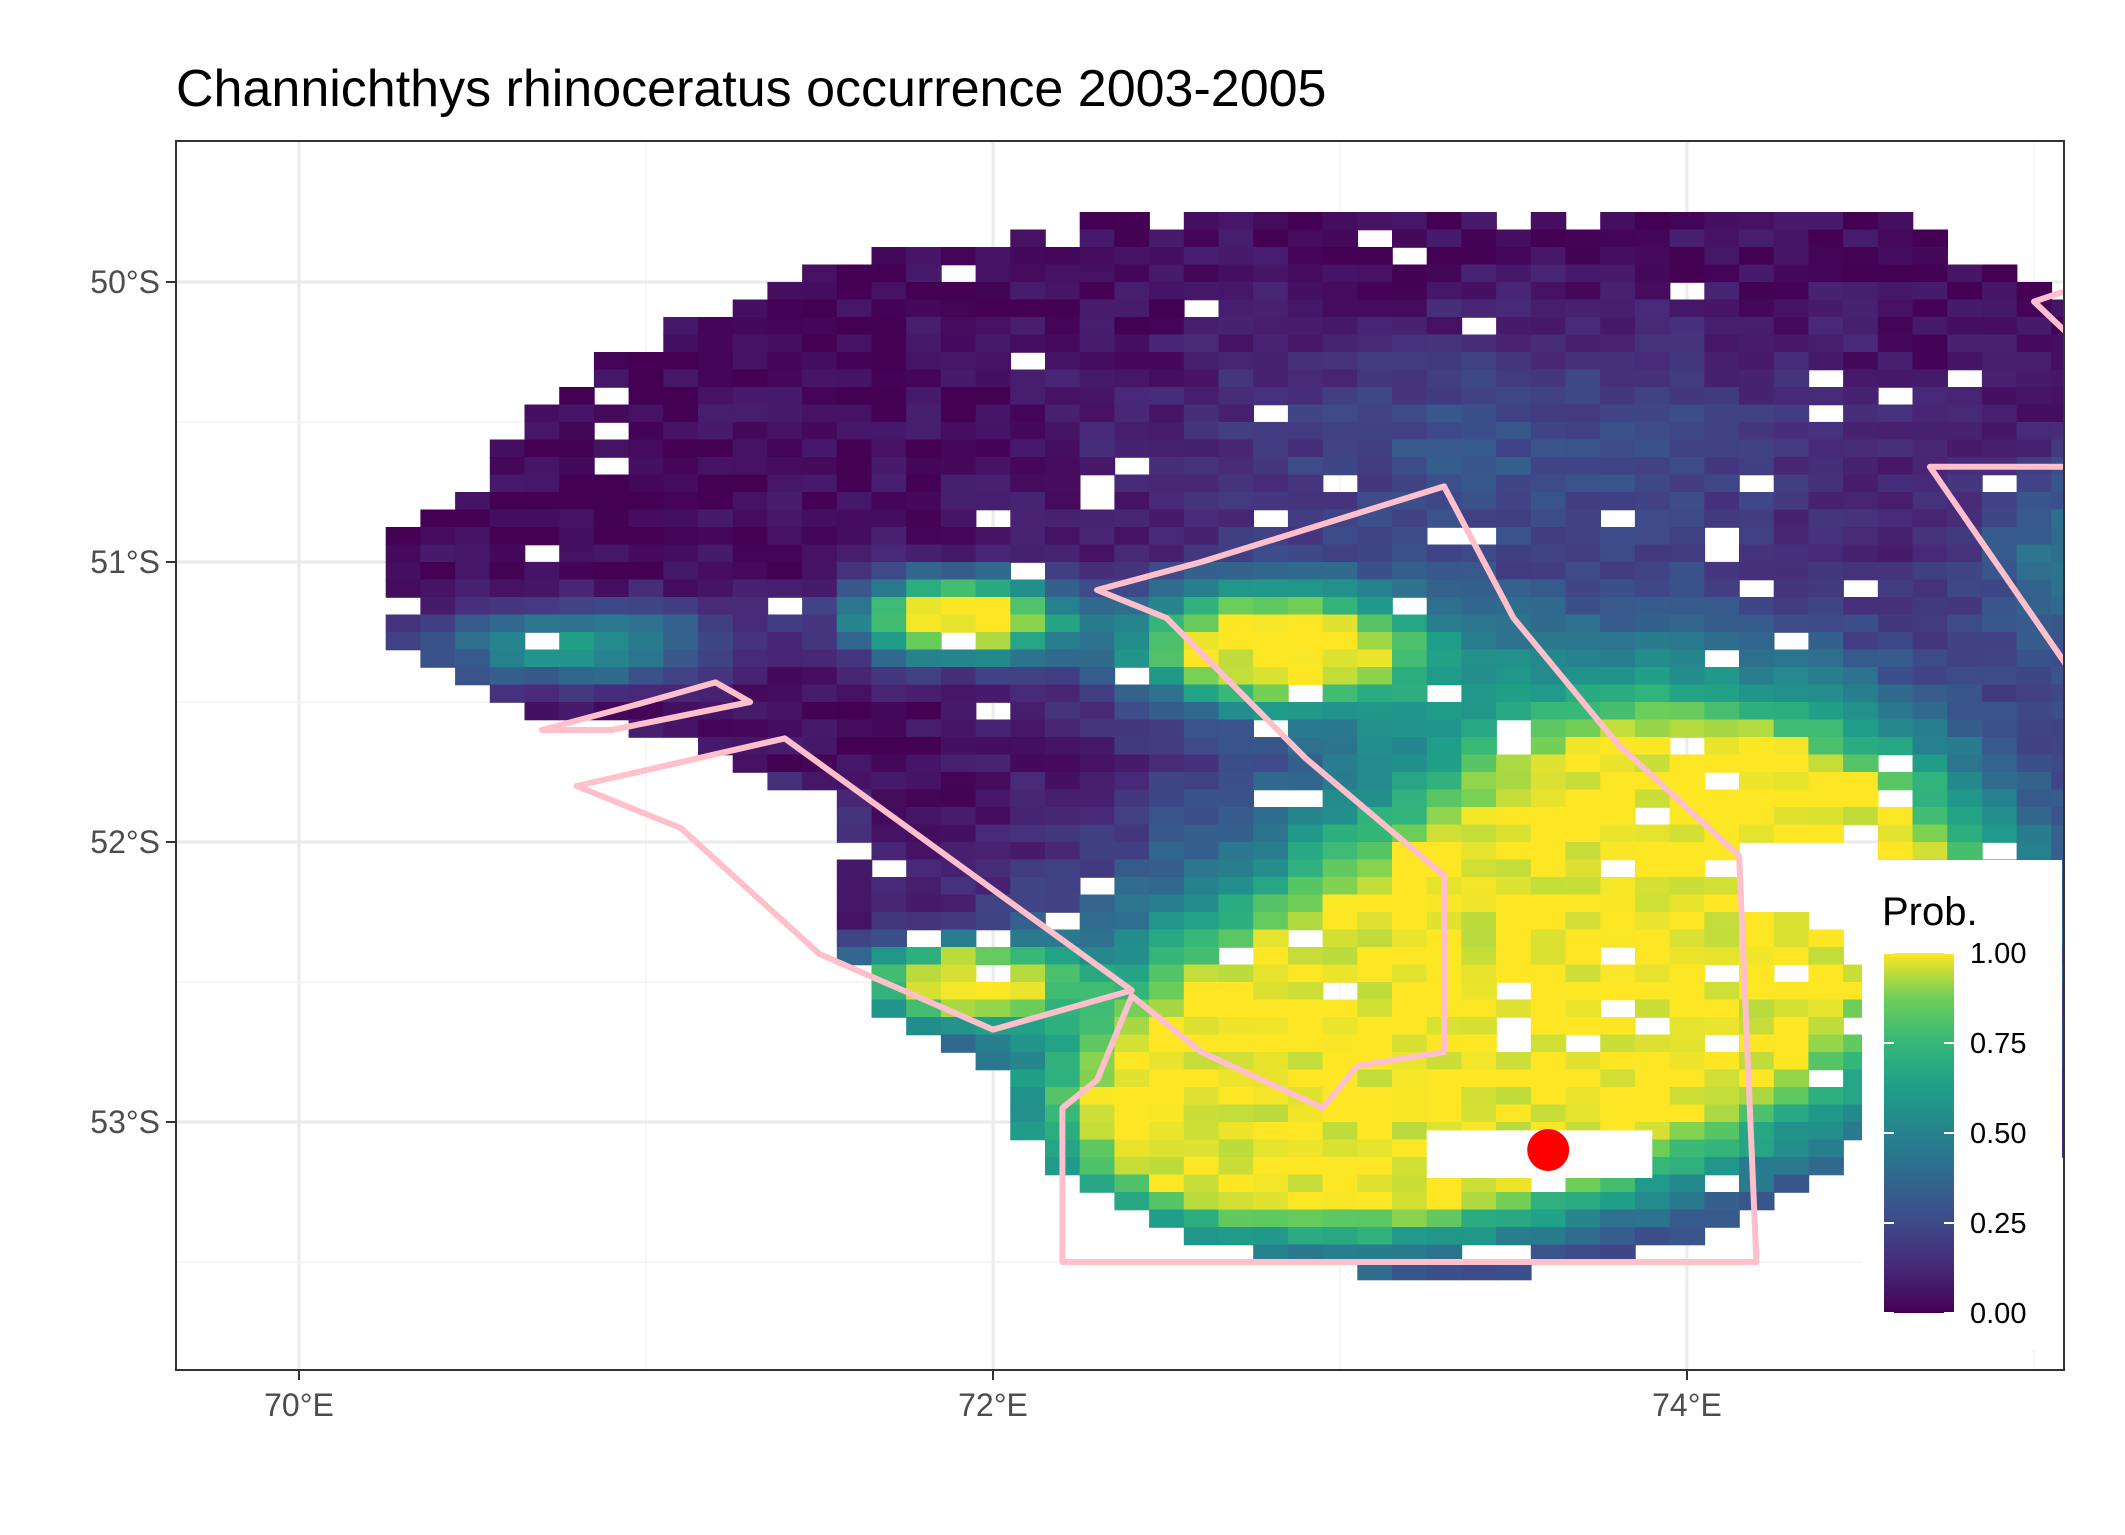 This screenshot has width=2125, height=1535. What do you see at coordinates (125, 1122) in the screenshot?
I see `y-tick-label: 53°S` at bounding box center [125, 1122].